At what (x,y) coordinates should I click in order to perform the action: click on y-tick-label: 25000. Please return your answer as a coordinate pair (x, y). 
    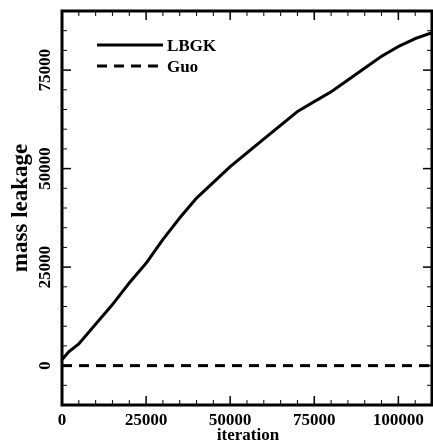
    Looking at the image, I should click on (44, 267).